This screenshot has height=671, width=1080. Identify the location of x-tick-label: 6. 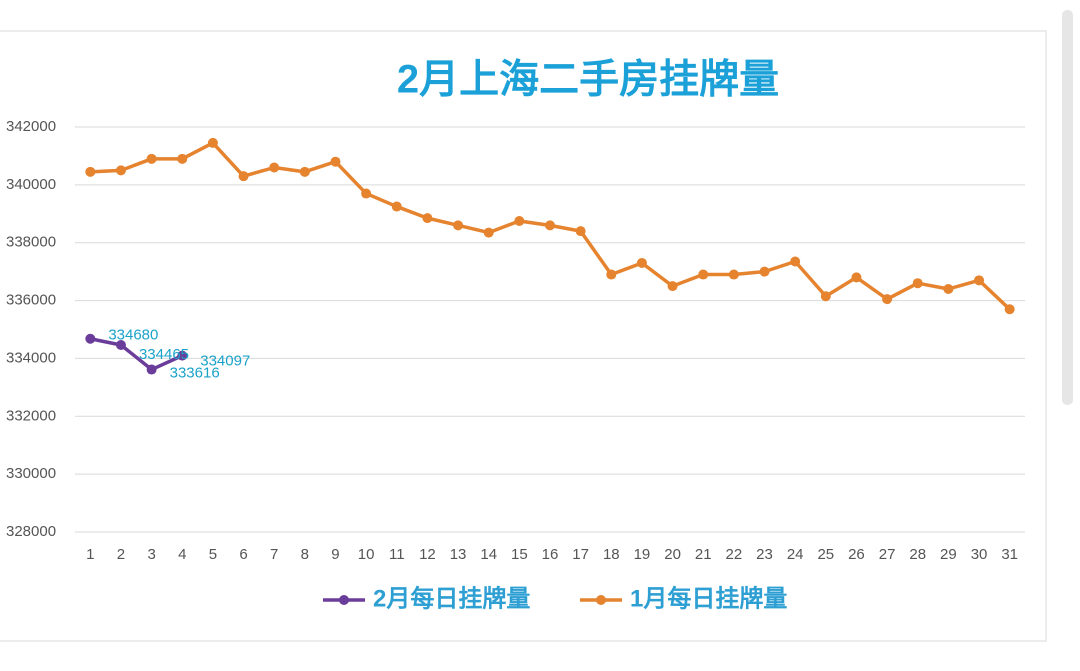
(243, 554).